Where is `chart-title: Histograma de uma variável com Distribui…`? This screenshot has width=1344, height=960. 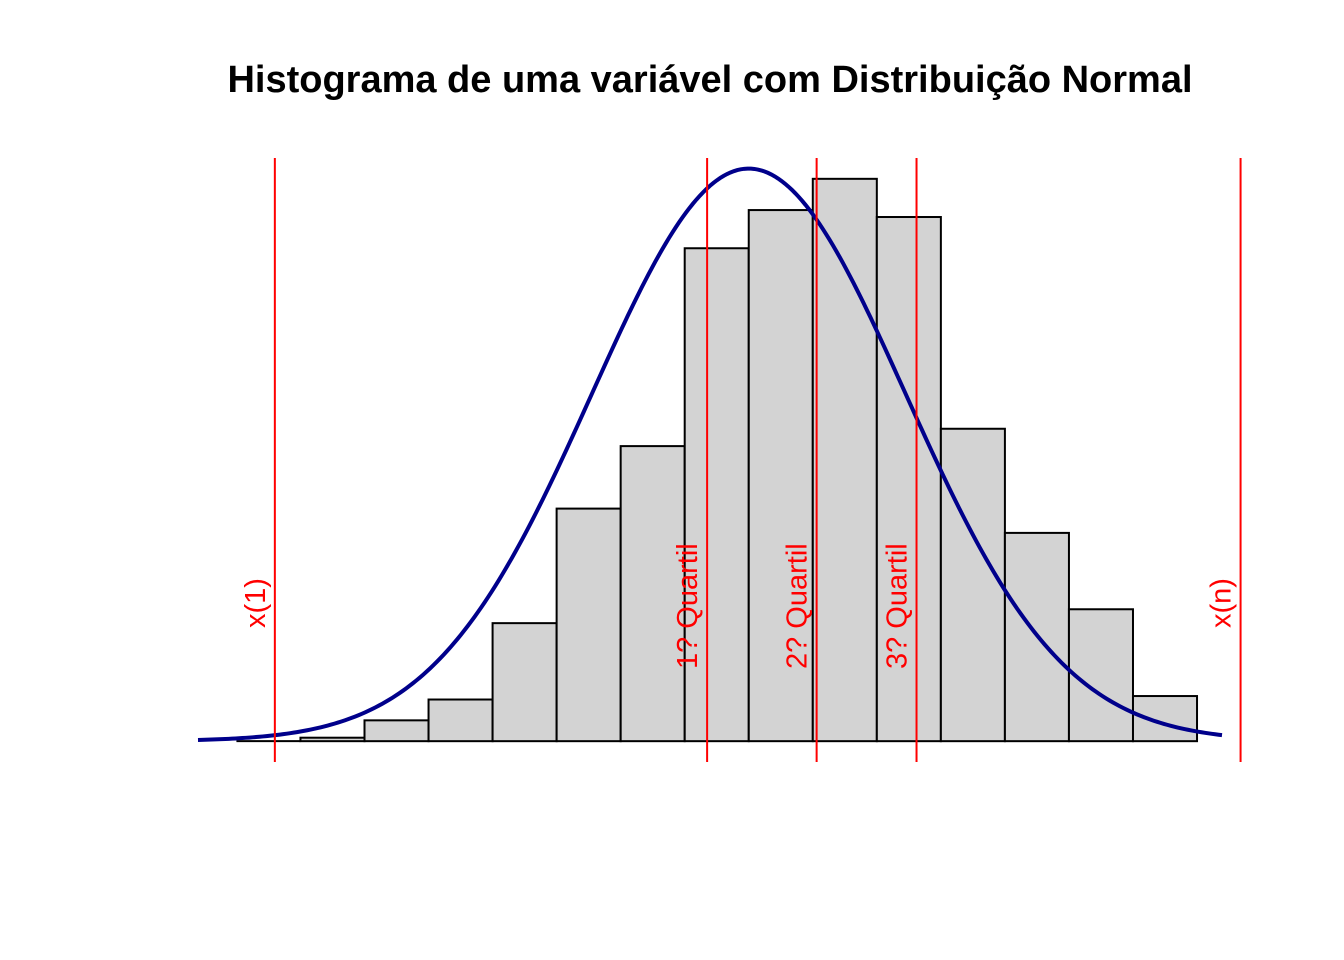
chart-title: Histograma de uma variável com Distribui… is located at coordinates (709, 80).